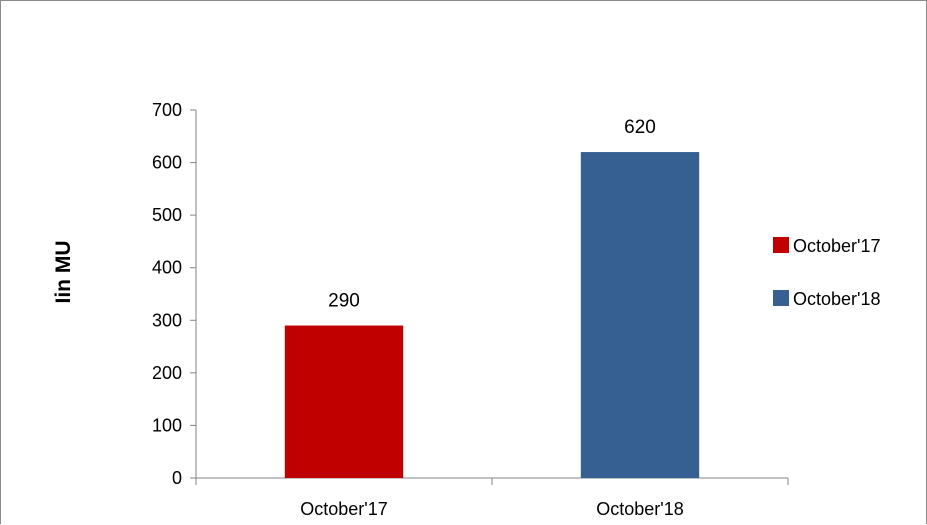  I want to click on data-label: 620, so click(640, 127).